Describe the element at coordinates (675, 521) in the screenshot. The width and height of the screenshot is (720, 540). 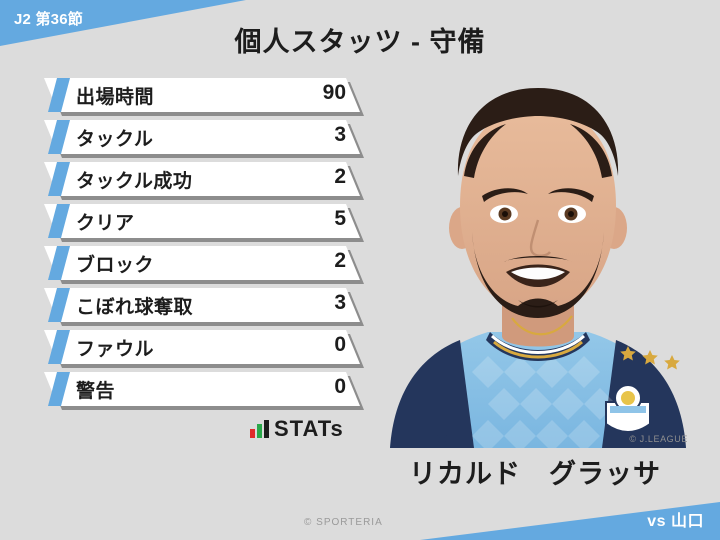
I see `opponent-label: vs 山口` at that location.